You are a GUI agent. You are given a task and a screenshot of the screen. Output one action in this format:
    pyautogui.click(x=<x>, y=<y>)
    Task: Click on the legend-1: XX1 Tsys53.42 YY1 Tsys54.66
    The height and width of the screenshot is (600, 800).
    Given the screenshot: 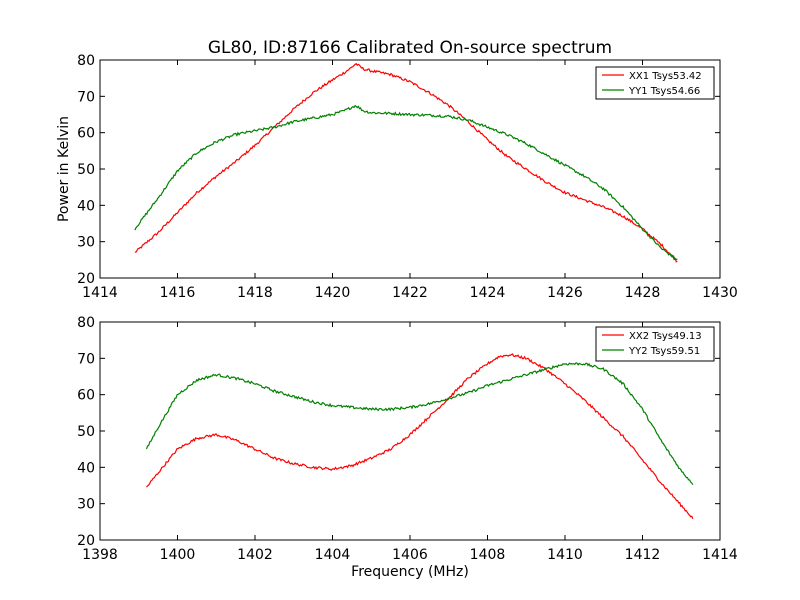 What is the action you would take?
    pyautogui.click(x=655, y=83)
    